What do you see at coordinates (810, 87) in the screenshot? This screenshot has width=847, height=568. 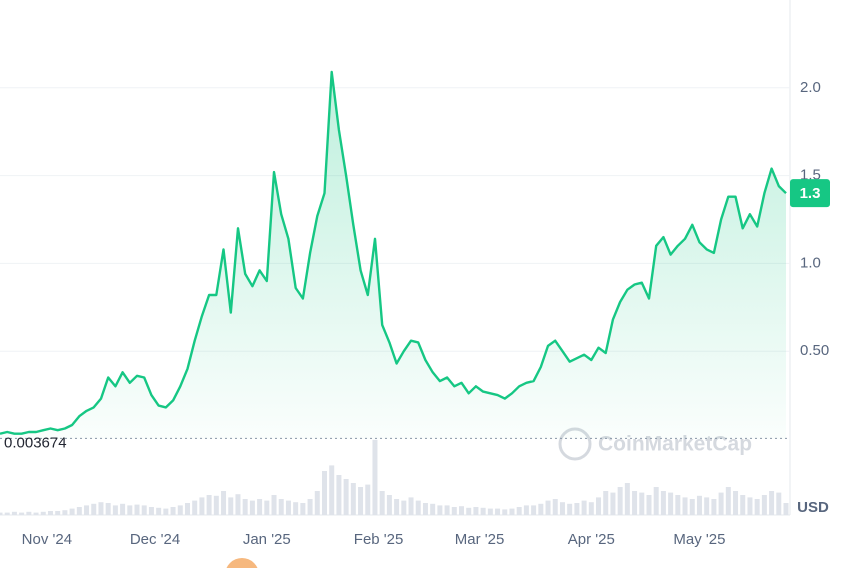 I see `y-tick-label: 2.0` at bounding box center [810, 87].